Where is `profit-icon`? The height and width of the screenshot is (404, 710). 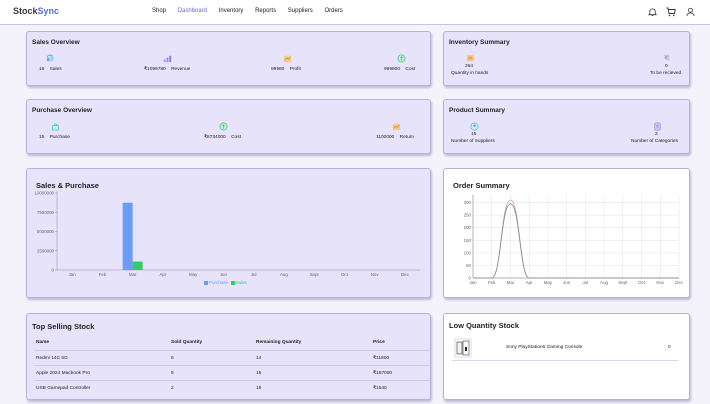 profit-icon is located at coordinates (287, 59).